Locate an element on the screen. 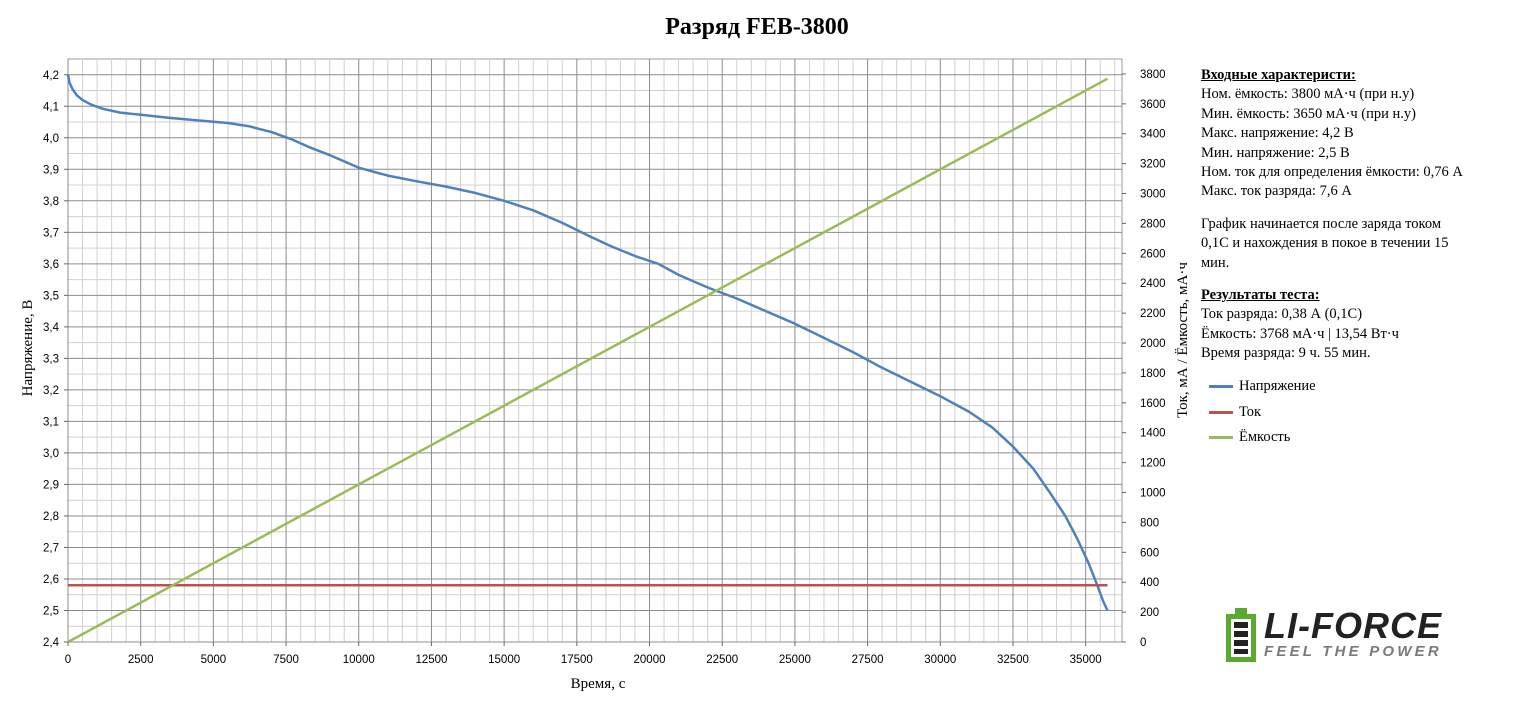 This screenshot has height=707, width=1514. y-right-tick-label: 3600 is located at coordinates (1153, 105).